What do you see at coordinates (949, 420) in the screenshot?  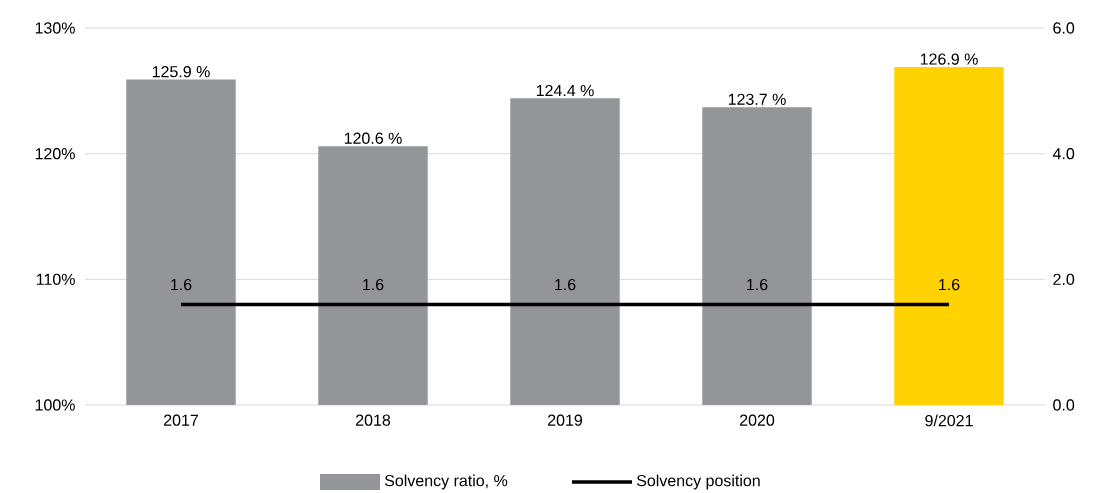 I see `x-tick-label: 9/2021` at bounding box center [949, 420].